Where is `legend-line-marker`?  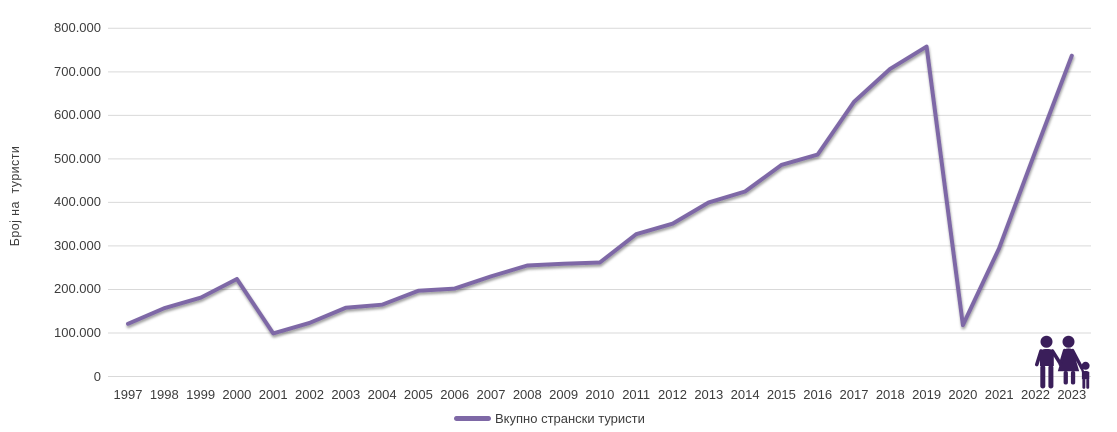 legend-line-marker is located at coordinates (472, 418).